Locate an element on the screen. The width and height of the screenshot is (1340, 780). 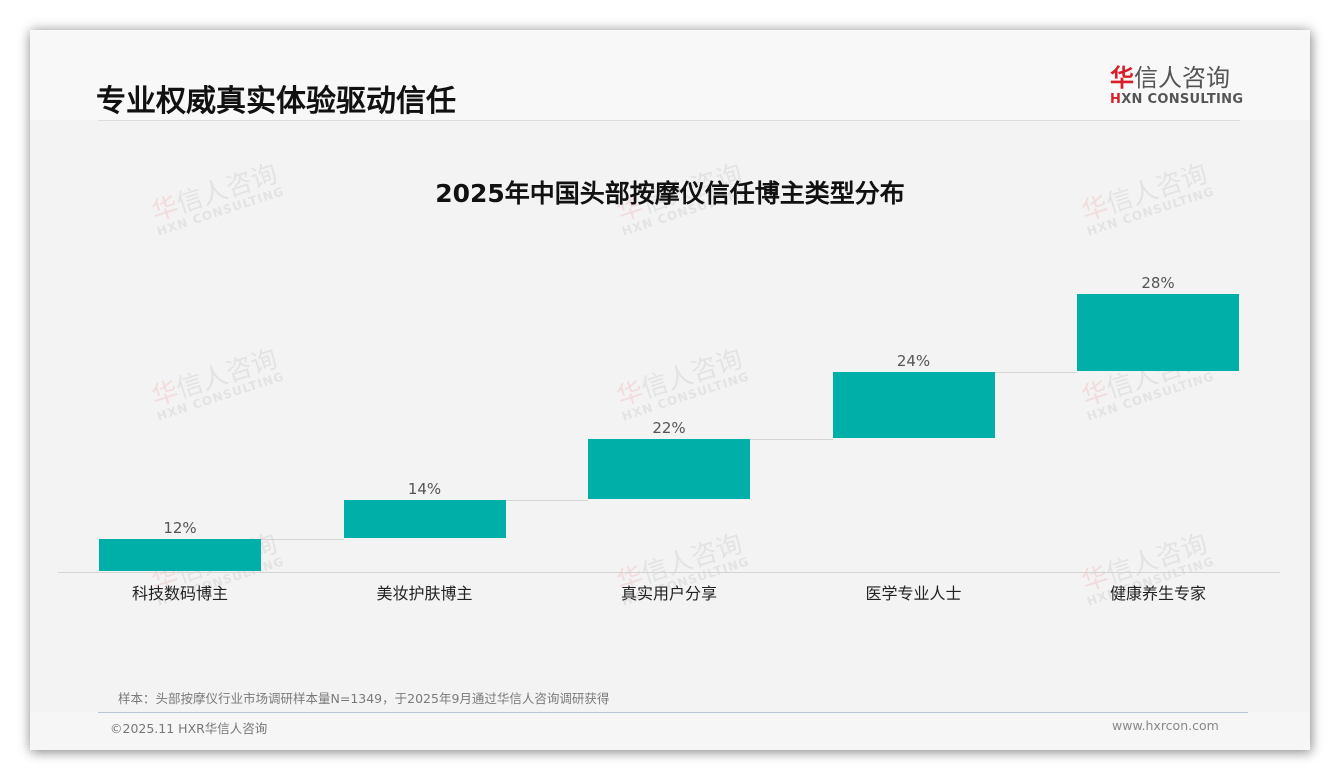
x-axis-category-label: 健康养生专家 is located at coordinates (1157, 593).